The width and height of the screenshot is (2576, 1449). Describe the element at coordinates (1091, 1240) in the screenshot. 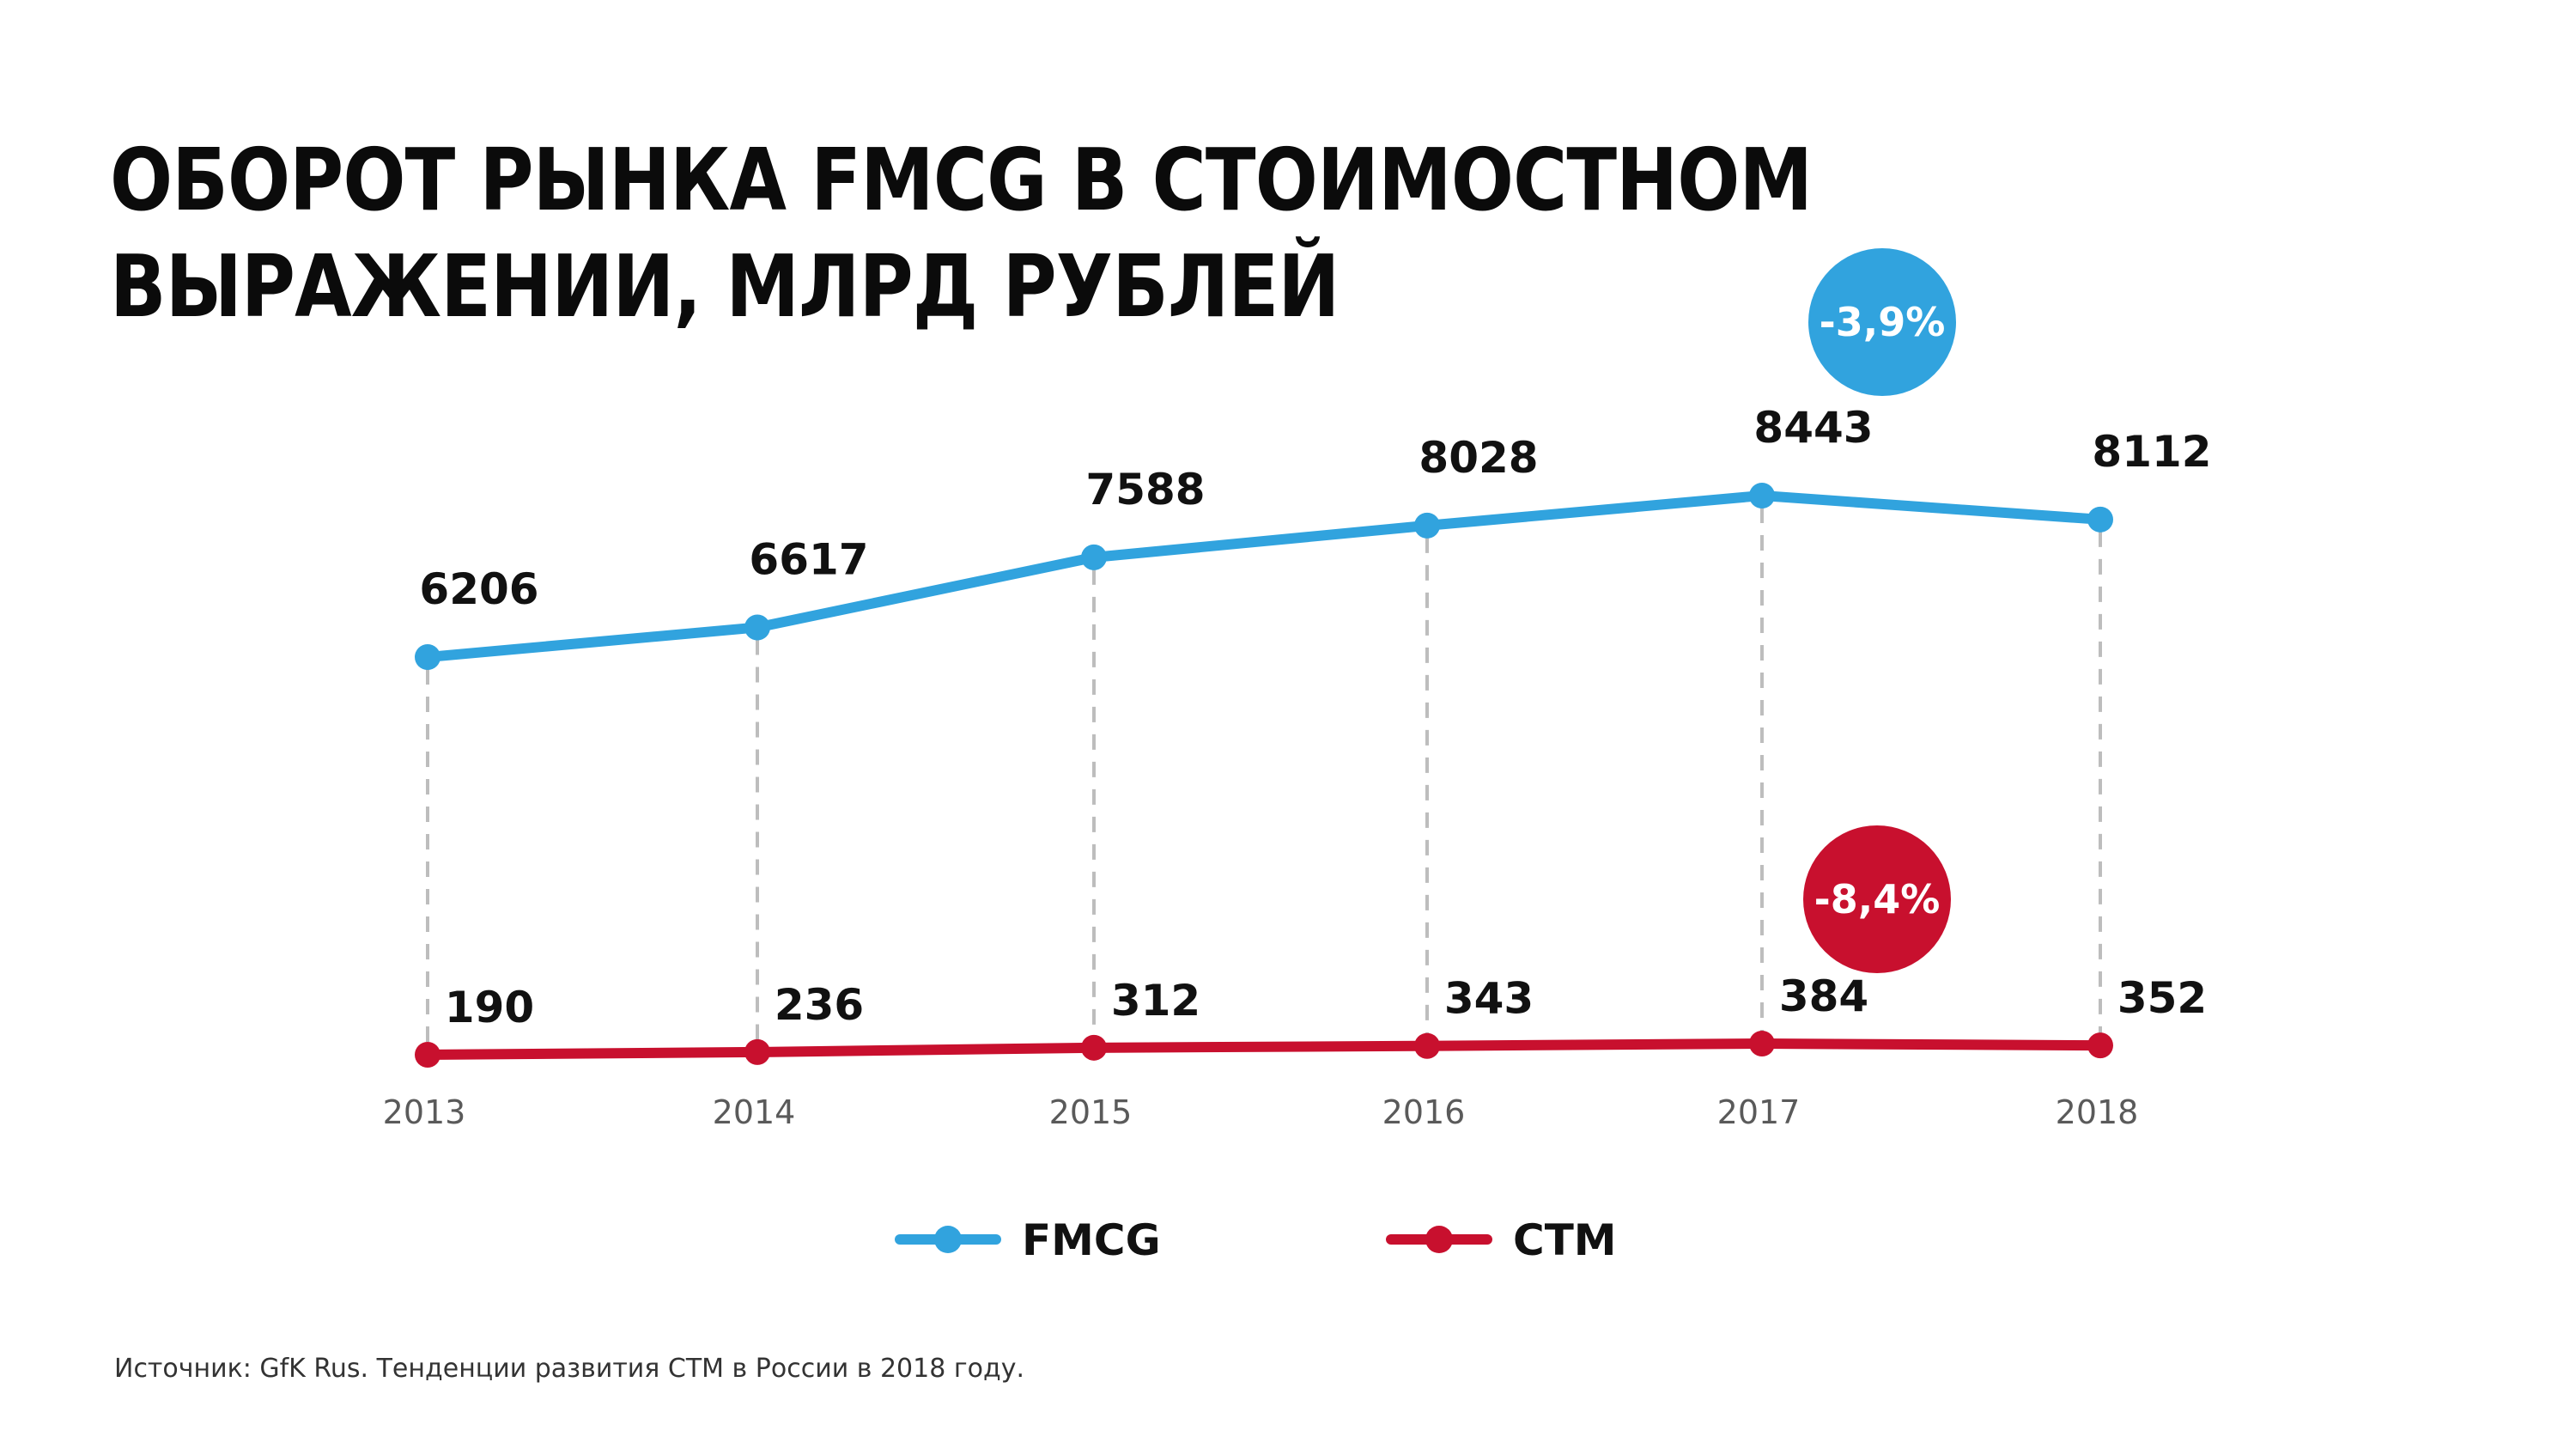

I see `legend-label-fmcg: FMCG` at that location.